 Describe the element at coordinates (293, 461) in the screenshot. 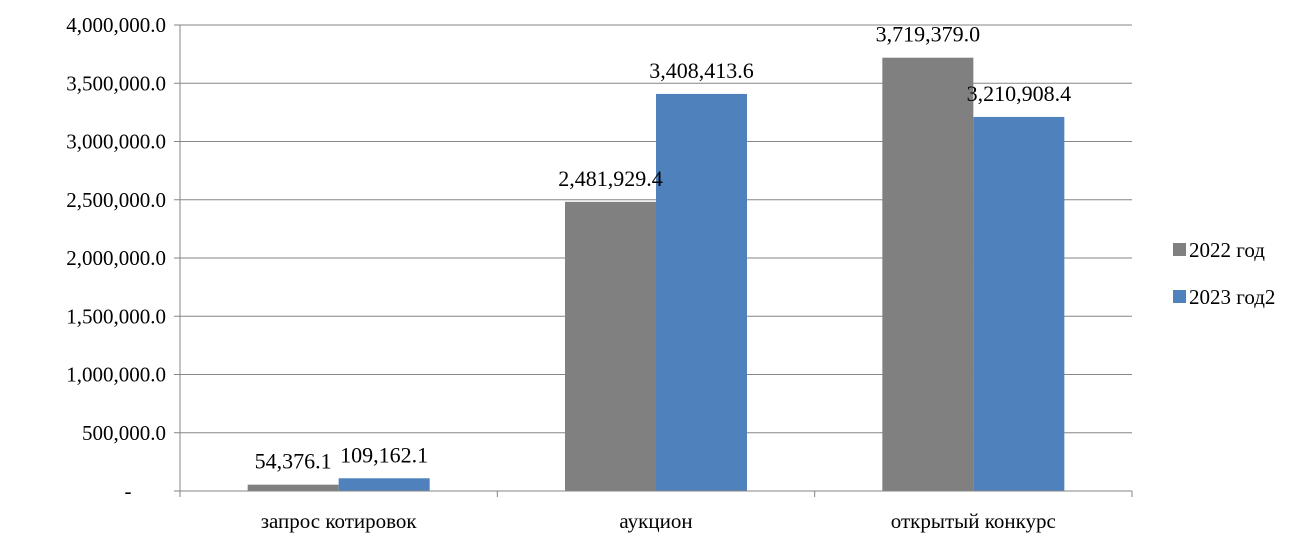

I see `data-label: 54,376.1` at that location.